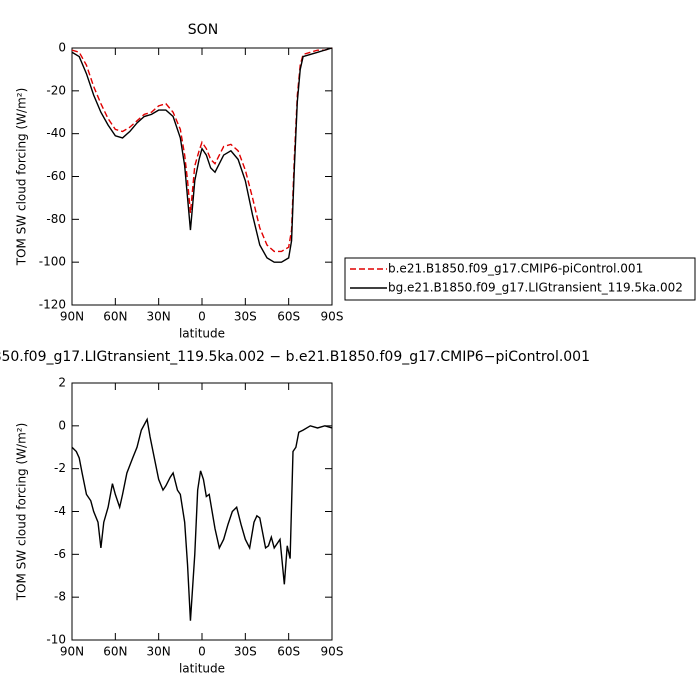 This screenshot has width=700, height=700. What do you see at coordinates (56, 133) in the screenshot?
I see `y-tick-label: -40` at bounding box center [56, 133].